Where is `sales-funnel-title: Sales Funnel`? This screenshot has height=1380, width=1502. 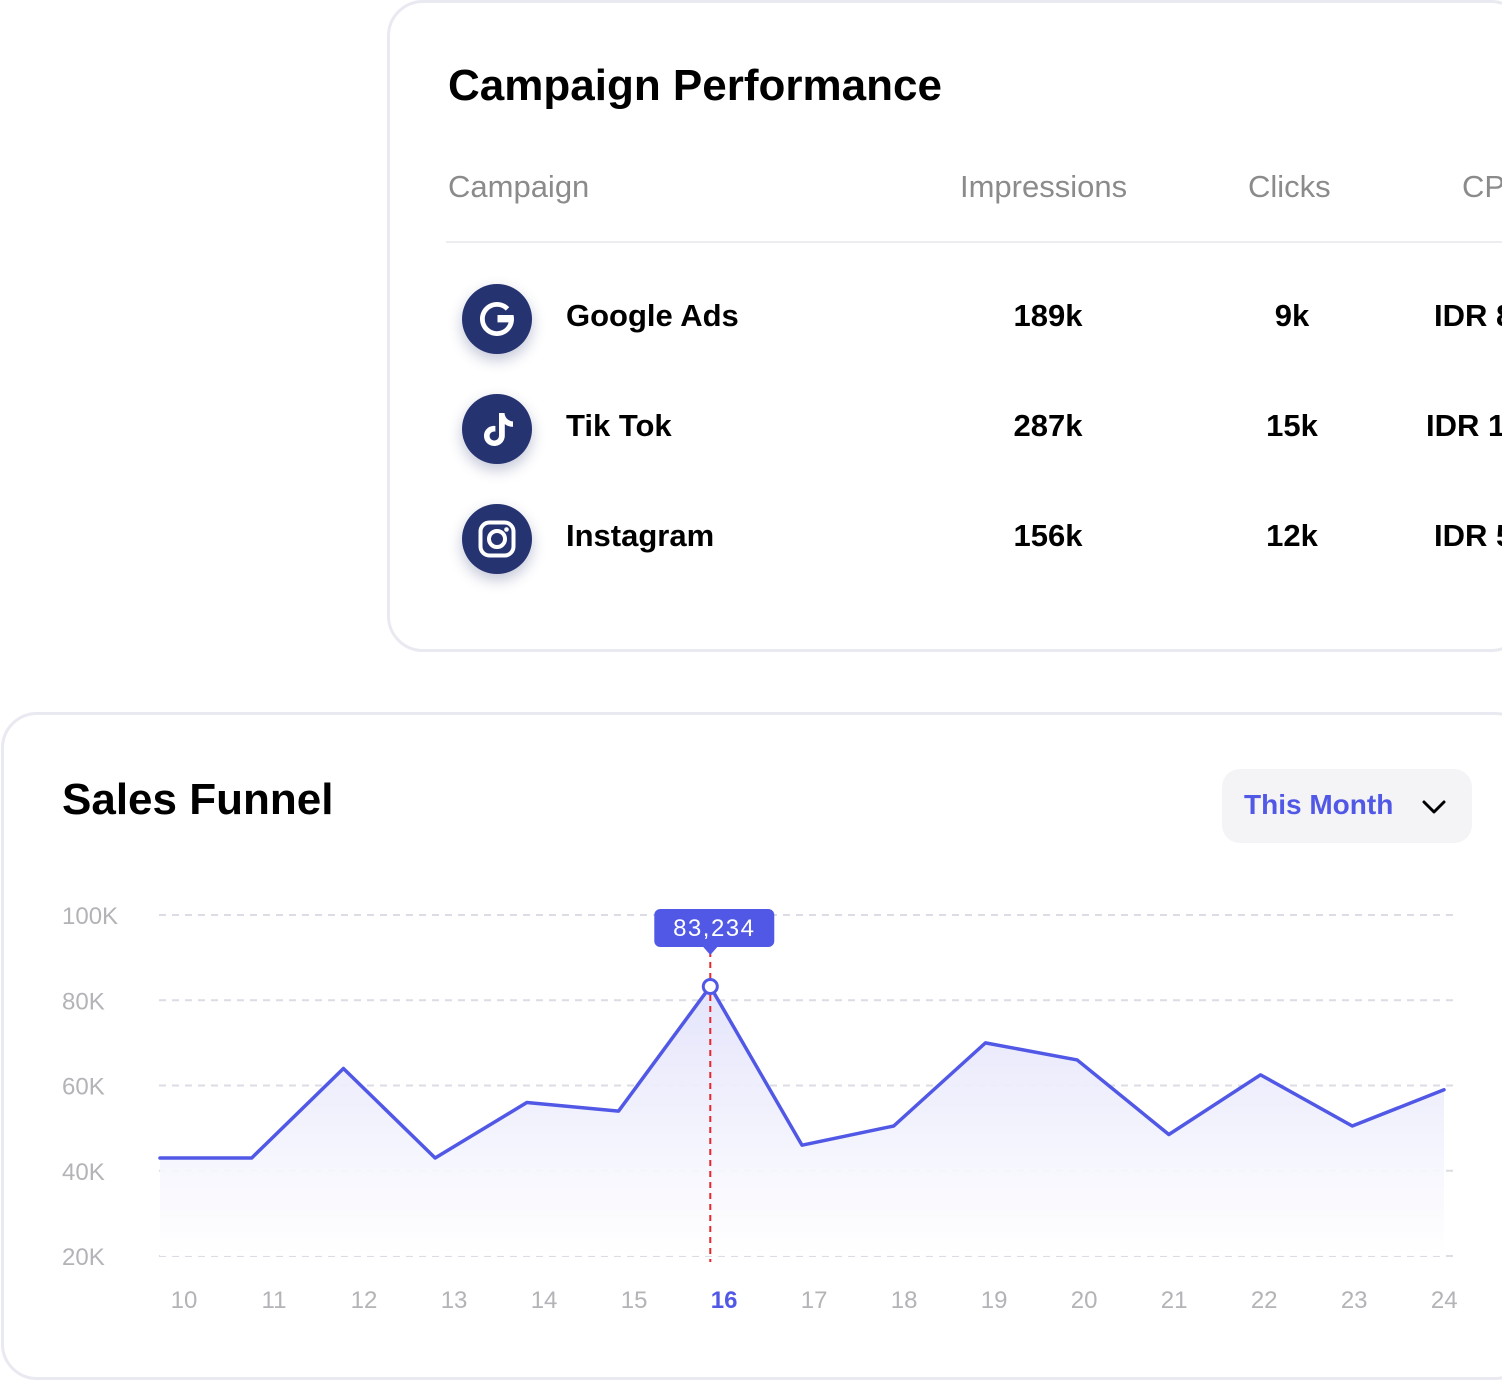 sales-funnel-title: Sales Funnel is located at coordinates (198, 799).